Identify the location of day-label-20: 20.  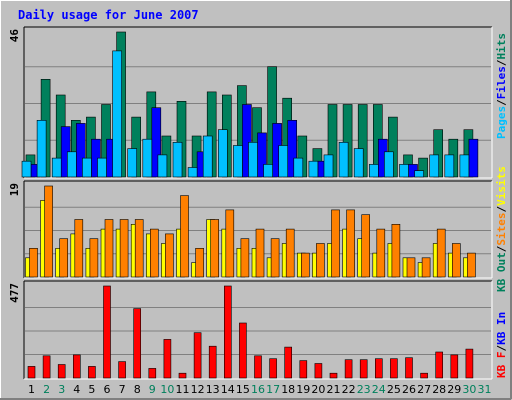
(318, 389).